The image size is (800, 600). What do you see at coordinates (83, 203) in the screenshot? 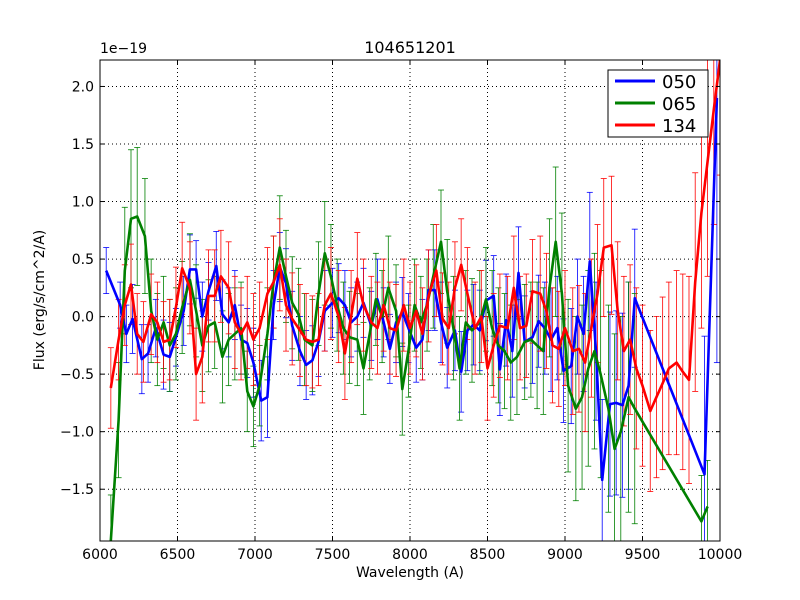
I see `y-tick-label: 1.0` at bounding box center [83, 203].